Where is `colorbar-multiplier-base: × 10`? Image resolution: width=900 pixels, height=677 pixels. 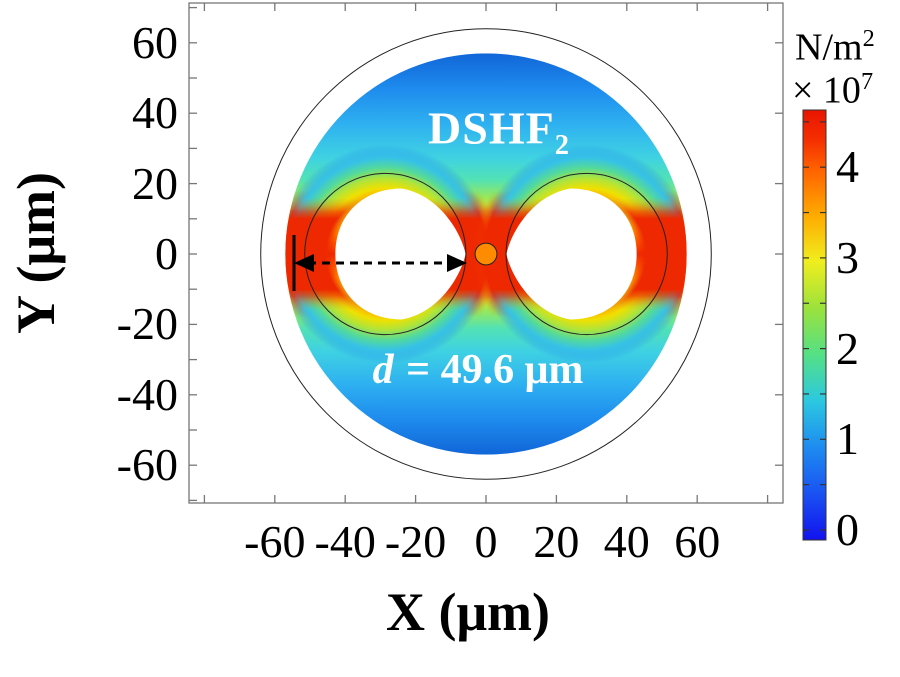 colorbar-multiplier-base: × 10 is located at coordinates (826, 90).